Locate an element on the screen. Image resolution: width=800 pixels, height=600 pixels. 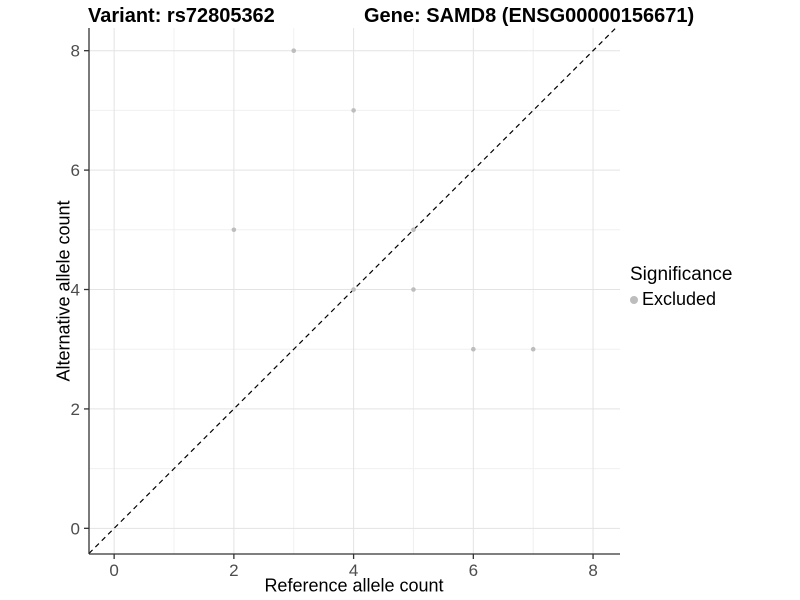
x-tick-label: 2 is located at coordinates (233, 570).